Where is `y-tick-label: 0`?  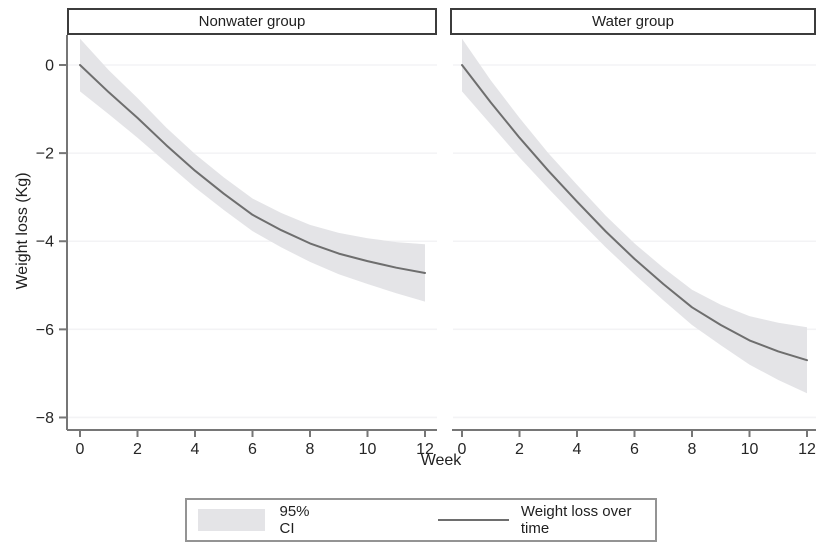
y-tick-label: 0 is located at coordinates (49, 66).